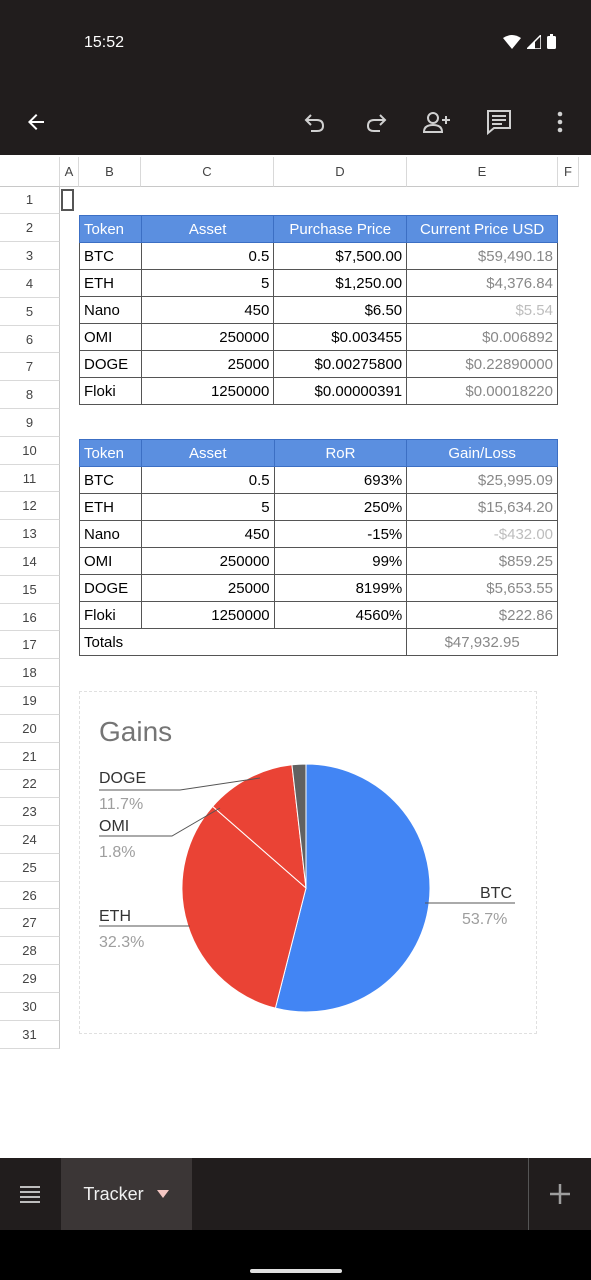 This screenshot has height=1280, width=591. What do you see at coordinates (482, 561) in the screenshot?
I see `table-cell: $859.25` at bounding box center [482, 561].